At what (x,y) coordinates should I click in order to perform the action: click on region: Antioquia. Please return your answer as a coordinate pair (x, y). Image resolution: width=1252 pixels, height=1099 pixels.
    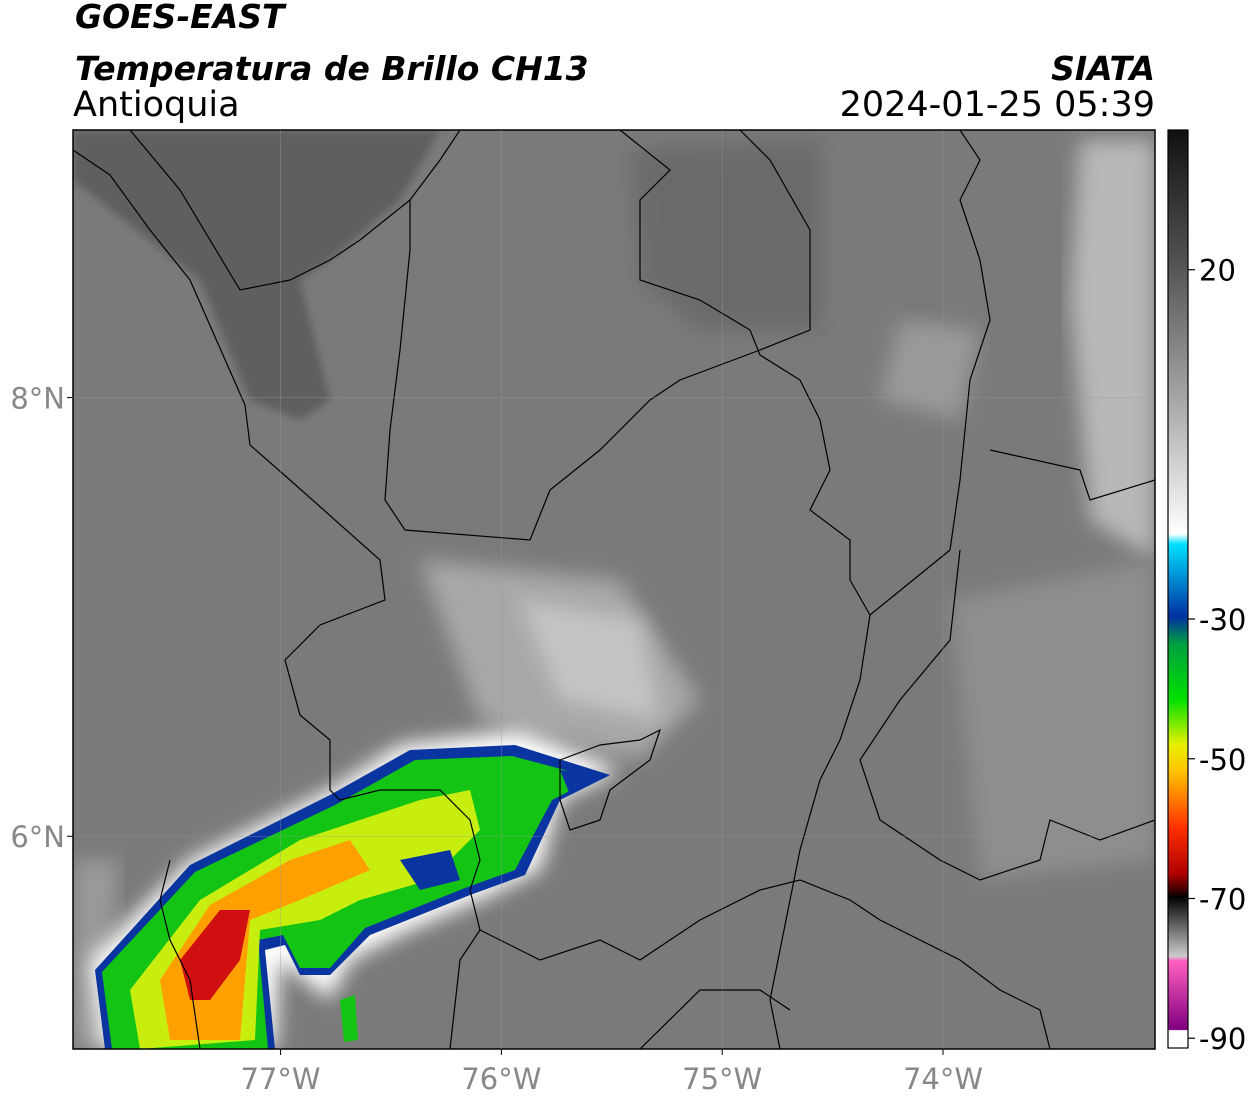
    Looking at the image, I should click on (156, 105).